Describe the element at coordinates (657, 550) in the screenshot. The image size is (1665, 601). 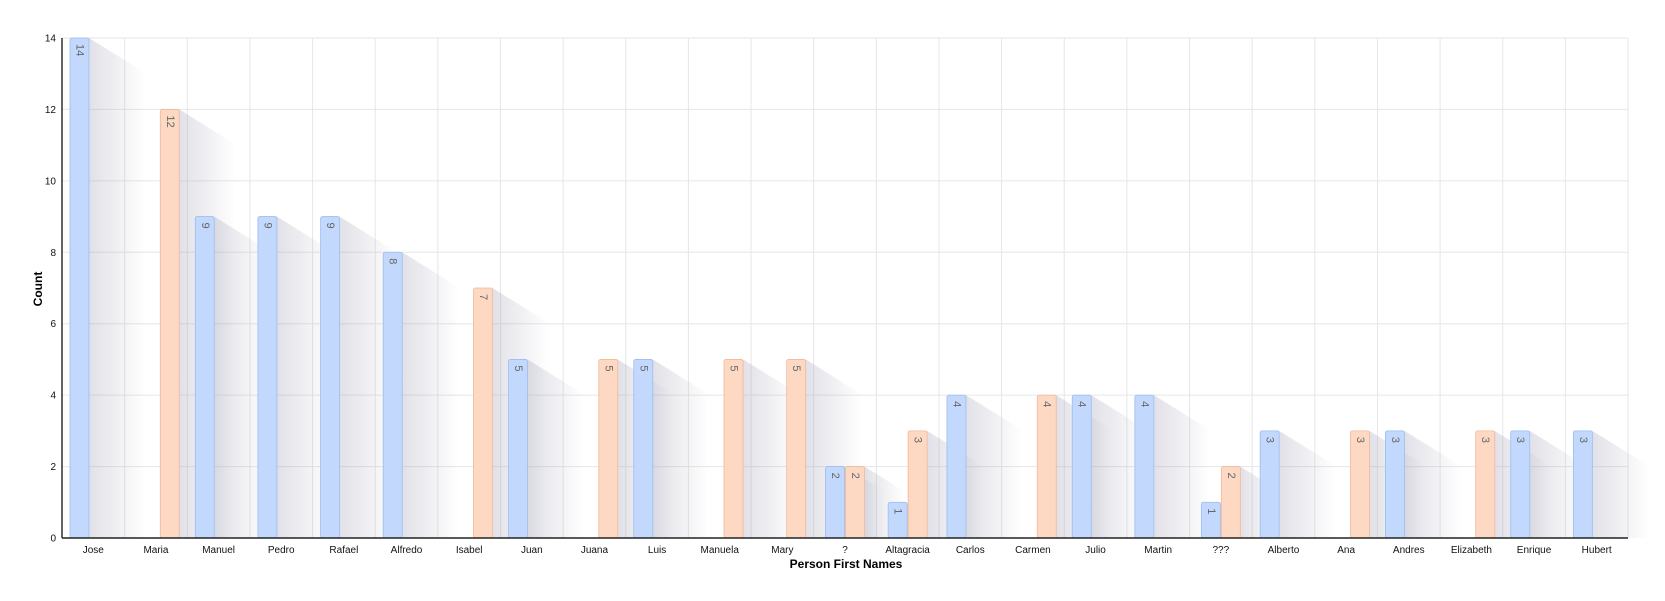
I see `x-tick-label: Luis` at that location.